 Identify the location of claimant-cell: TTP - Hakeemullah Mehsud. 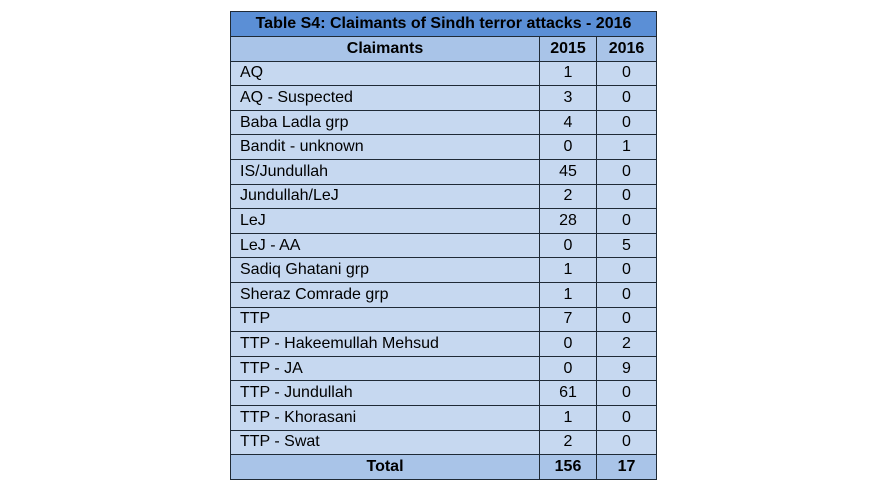
(385, 344).